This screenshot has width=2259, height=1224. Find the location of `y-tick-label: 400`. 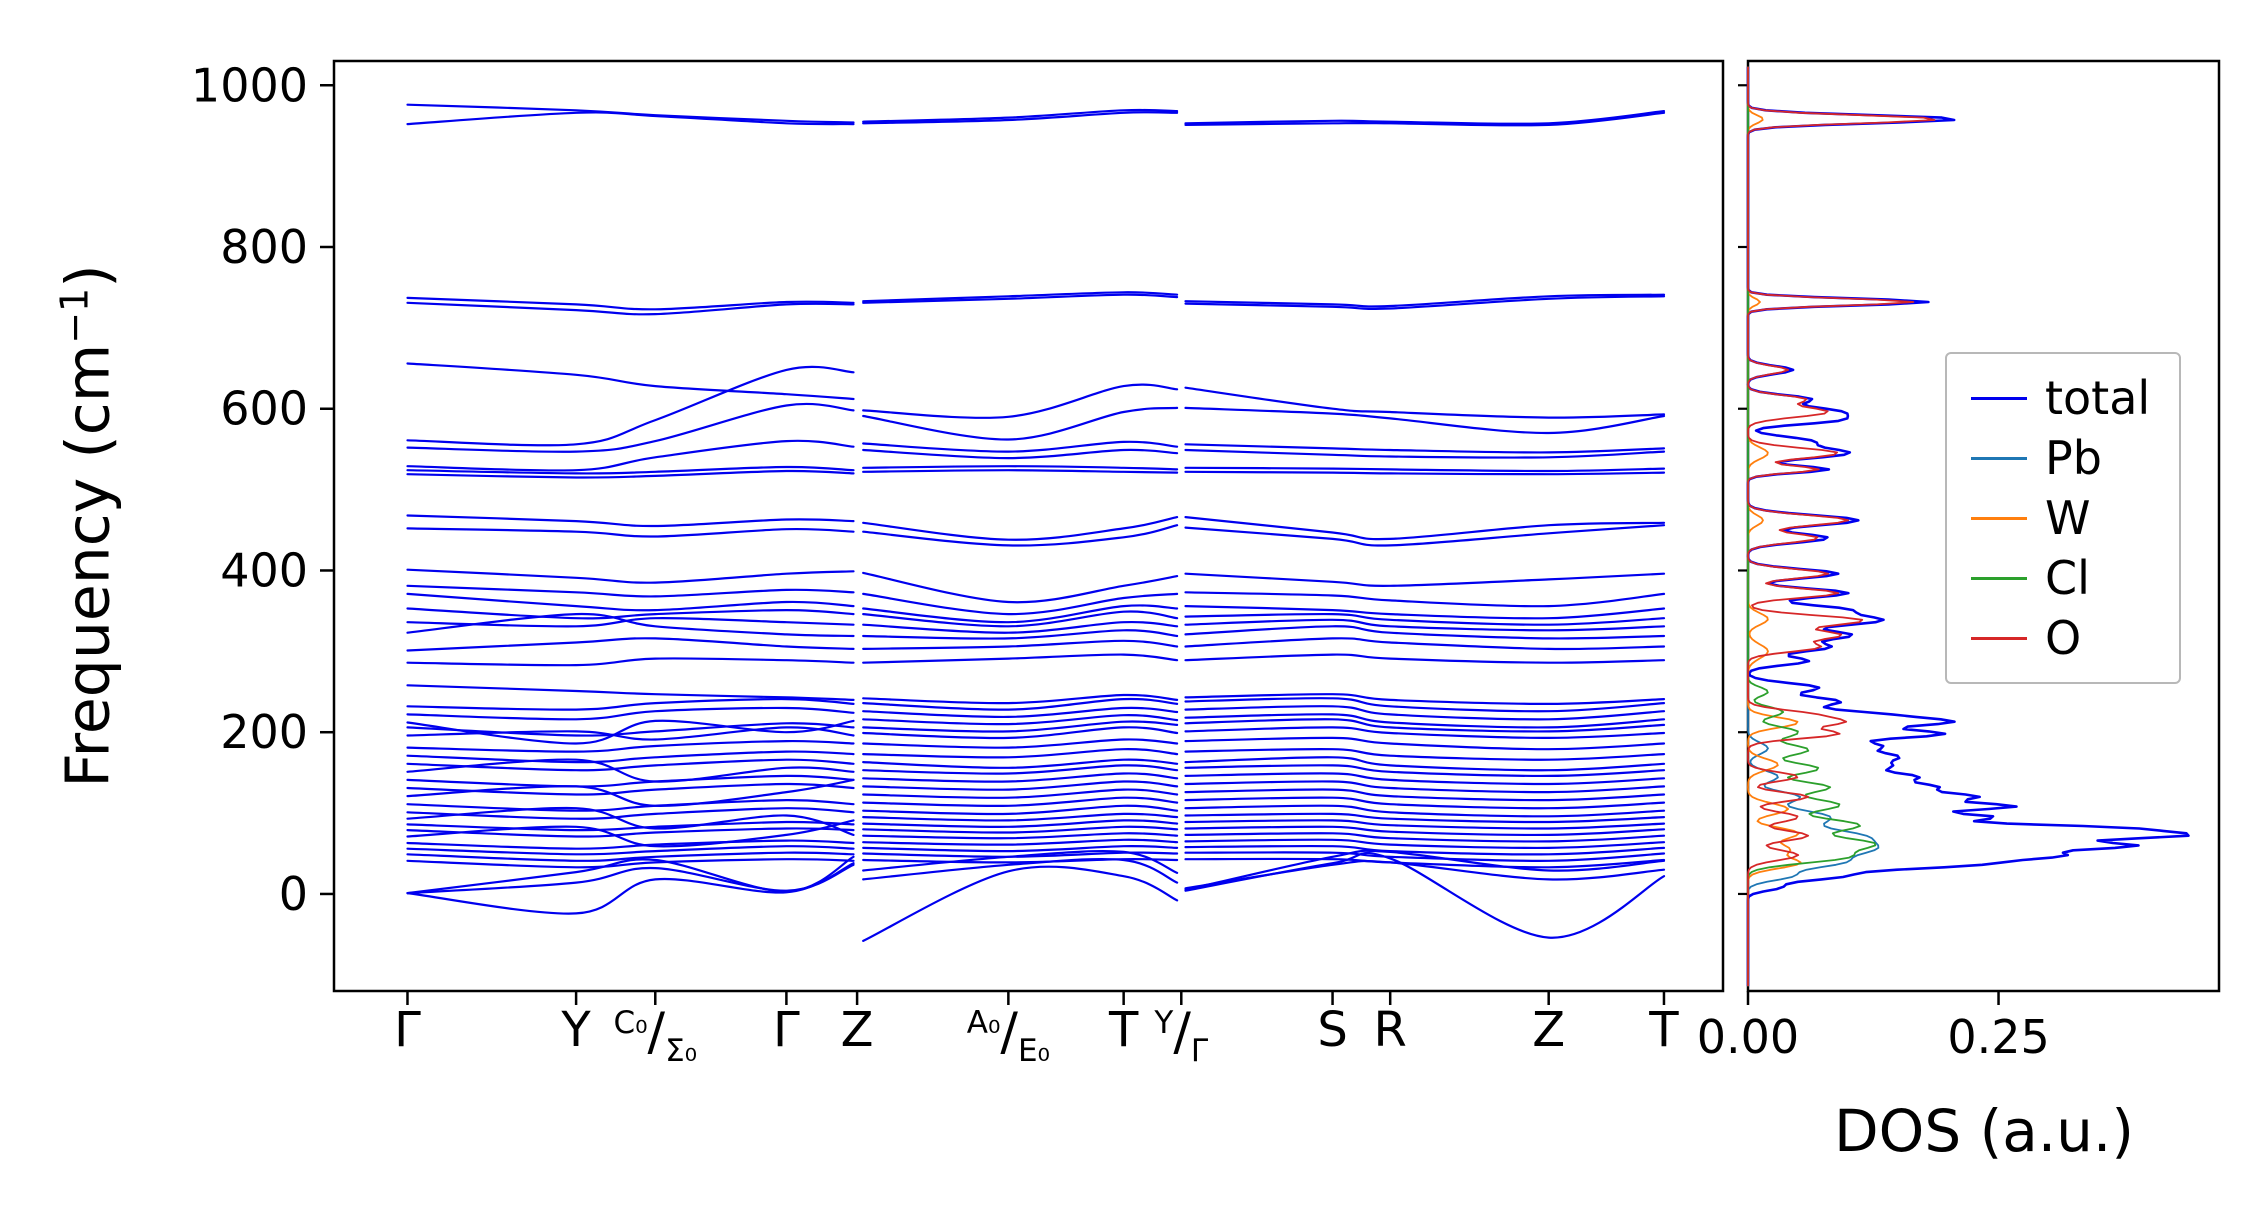

y-tick-label: 400 is located at coordinates (264, 570).